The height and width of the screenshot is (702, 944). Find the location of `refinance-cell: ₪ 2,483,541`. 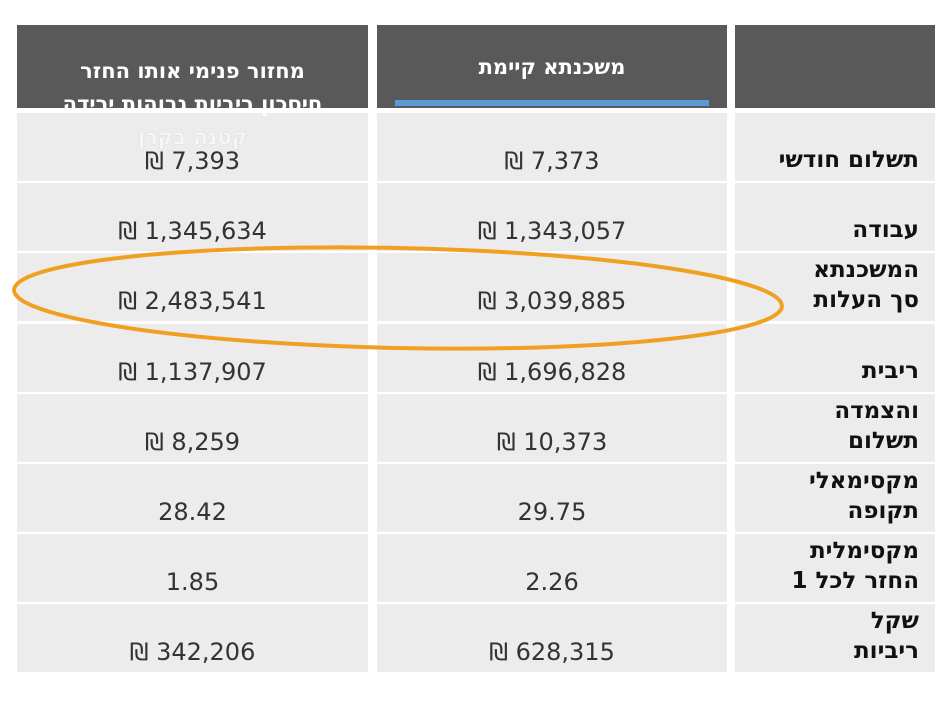

refinance-cell: ₪ 2,483,541 is located at coordinates (192, 287).